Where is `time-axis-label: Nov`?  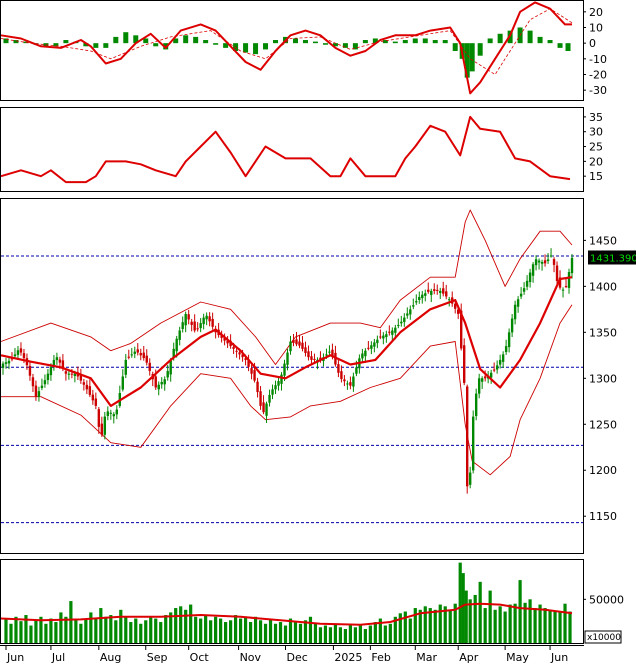
time-axis-label: Nov is located at coordinates (251, 657).